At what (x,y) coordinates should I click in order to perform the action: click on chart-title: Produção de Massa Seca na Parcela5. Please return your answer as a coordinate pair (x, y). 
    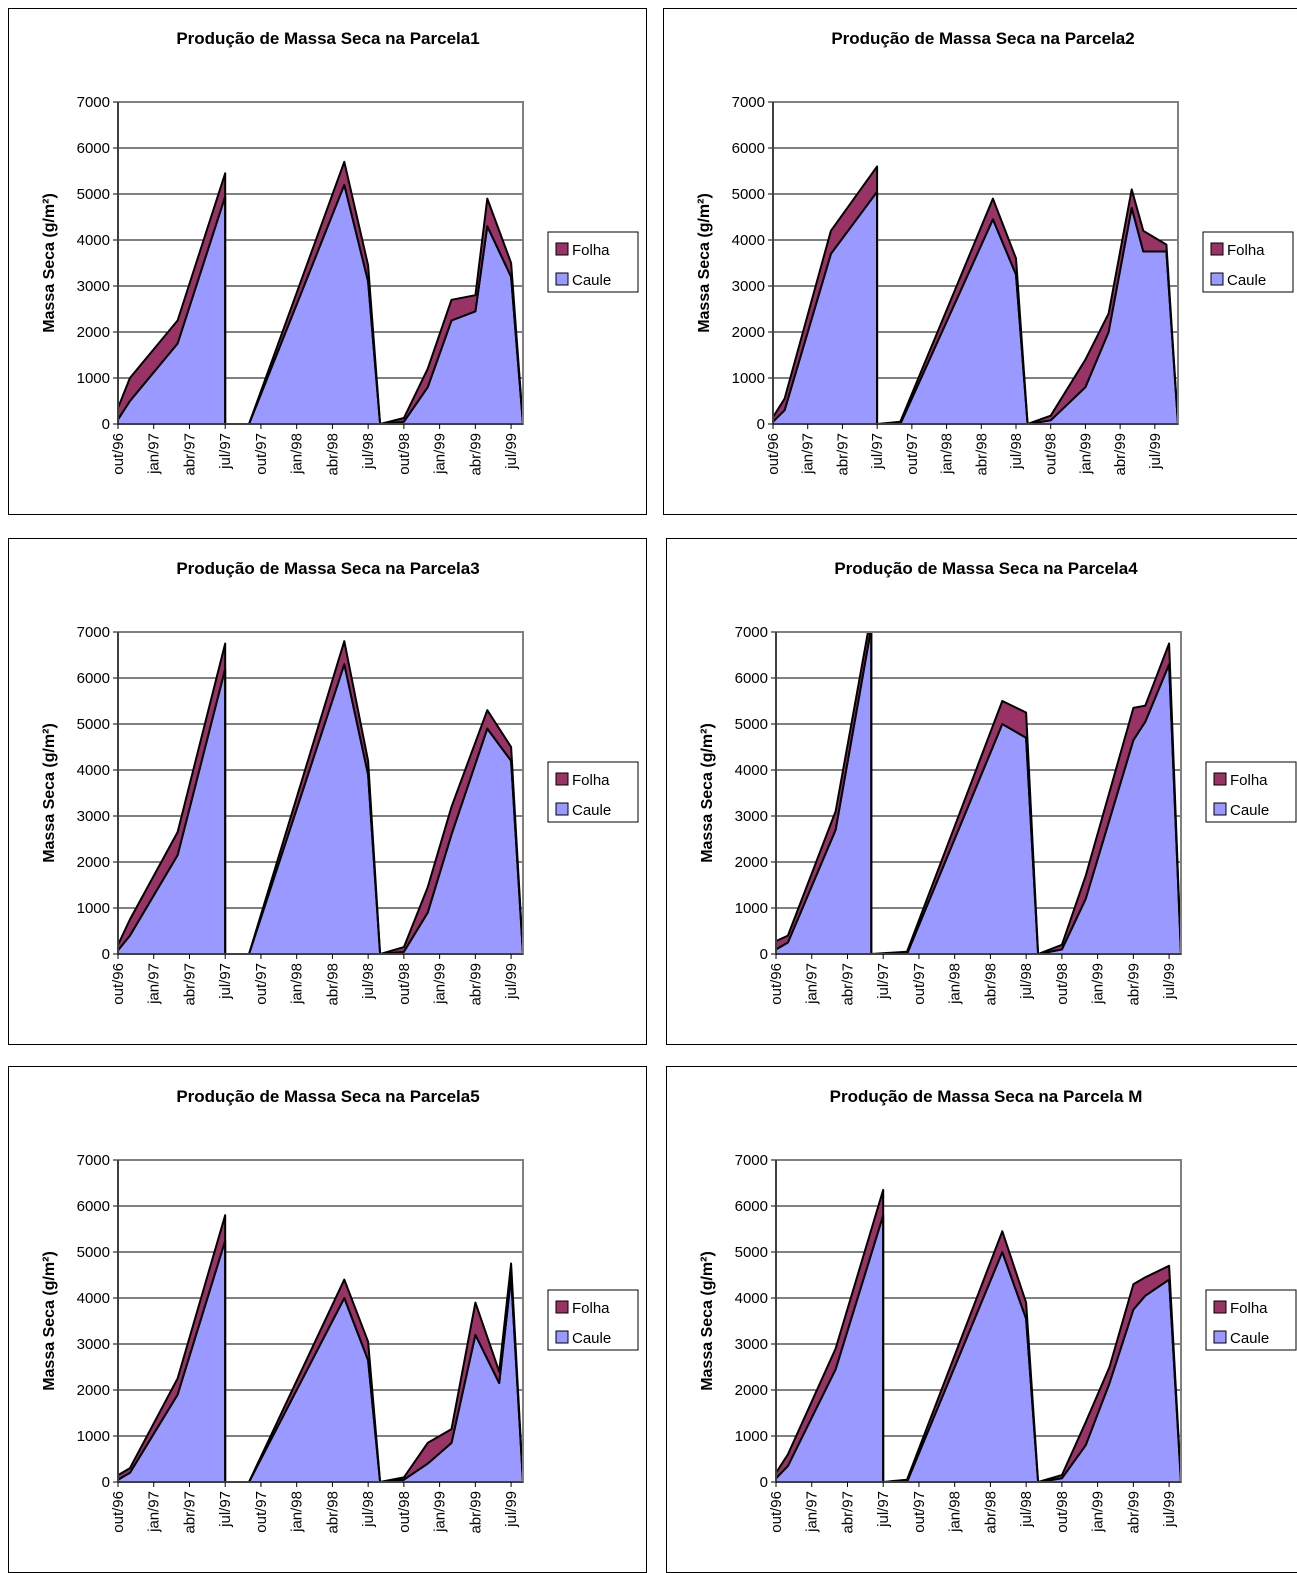
    Looking at the image, I should click on (327, 1096).